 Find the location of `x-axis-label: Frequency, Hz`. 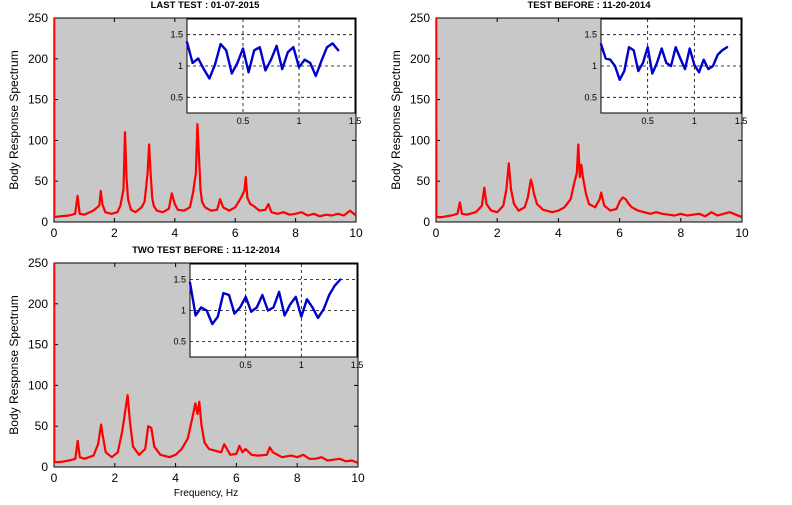

x-axis-label: Frequency, Hz is located at coordinates (206, 493).